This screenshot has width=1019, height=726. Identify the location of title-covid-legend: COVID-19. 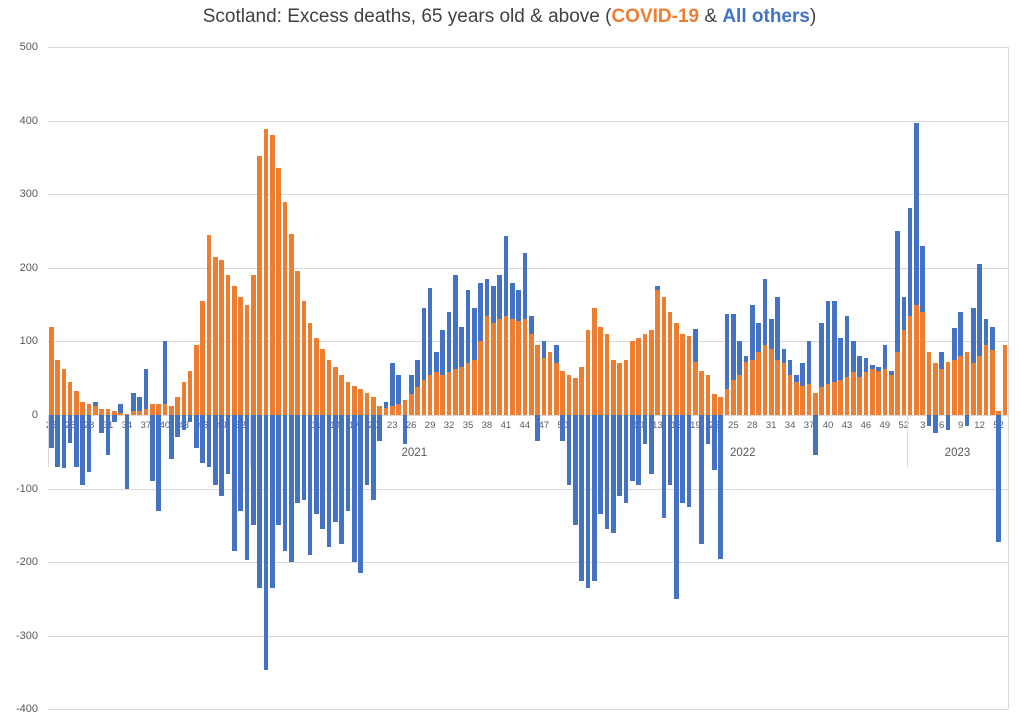
(655, 16).